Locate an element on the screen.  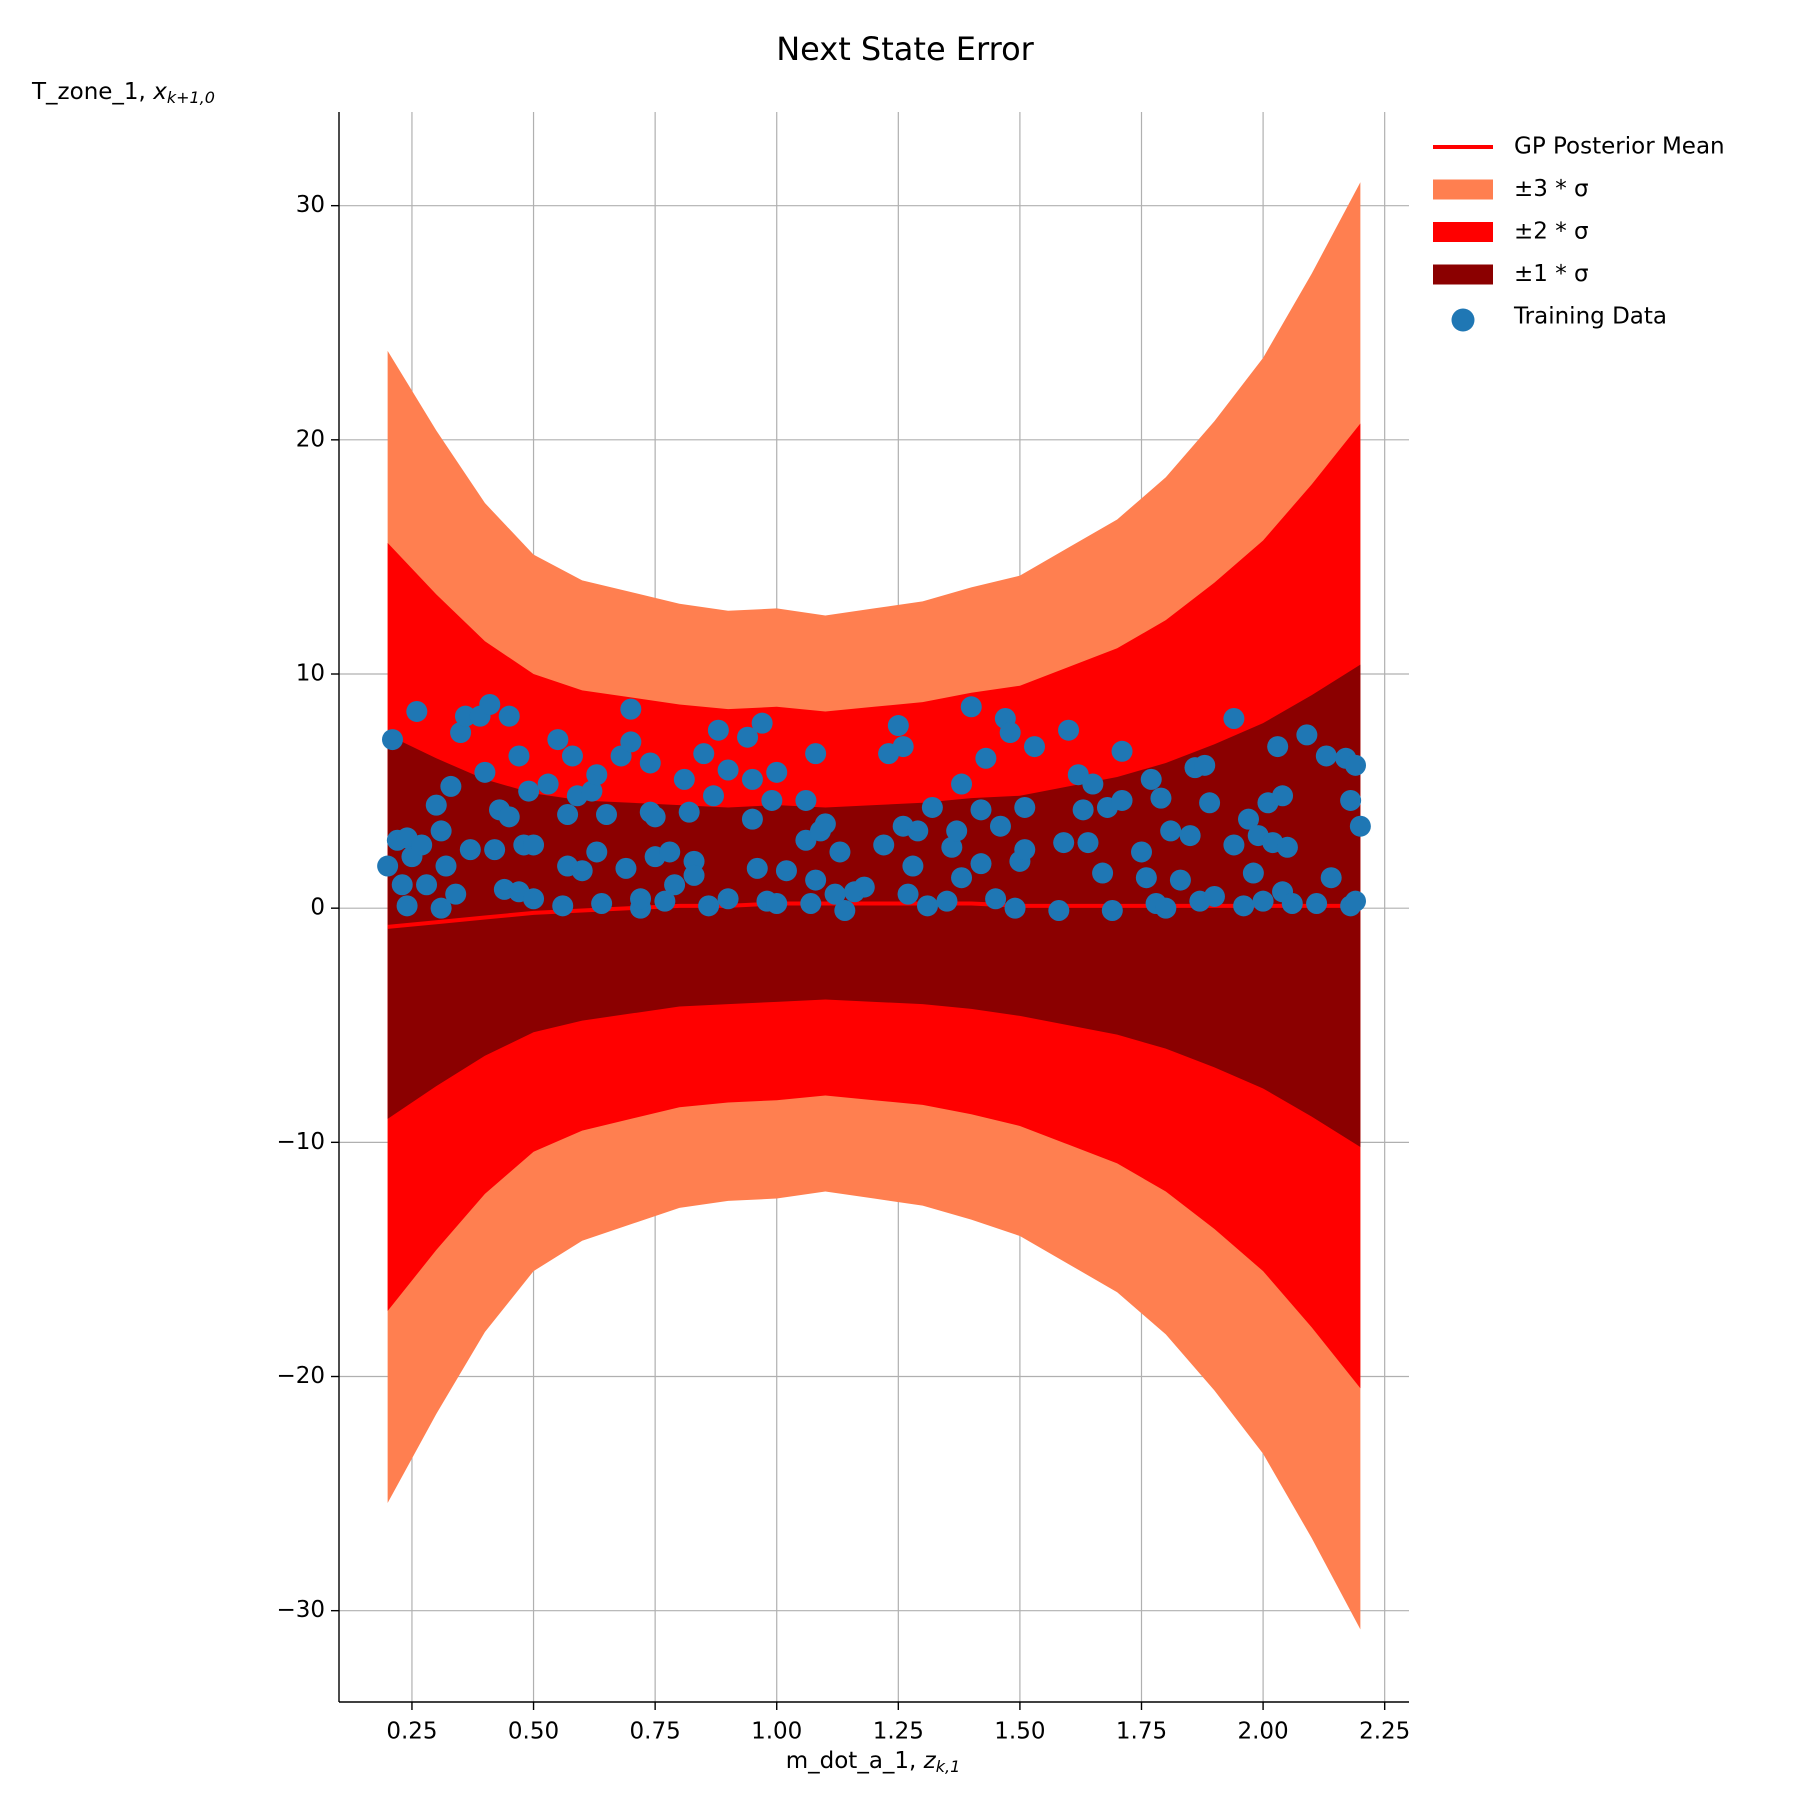
y-tick-label: 10 is located at coordinates (310, 674).